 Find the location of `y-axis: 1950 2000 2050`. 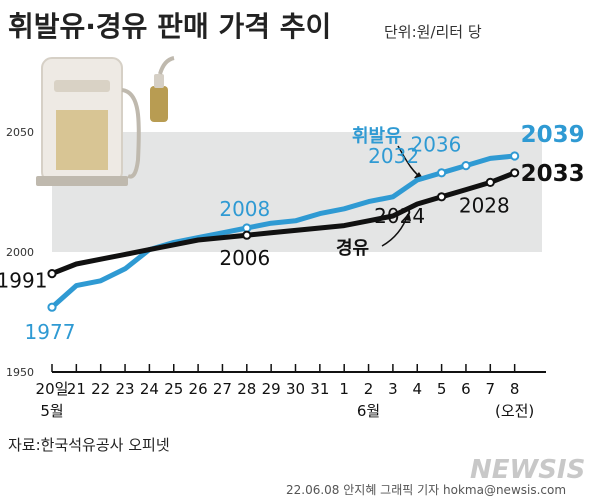

y-axis: 1950 2000 2050 is located at coordinates (20, 252).